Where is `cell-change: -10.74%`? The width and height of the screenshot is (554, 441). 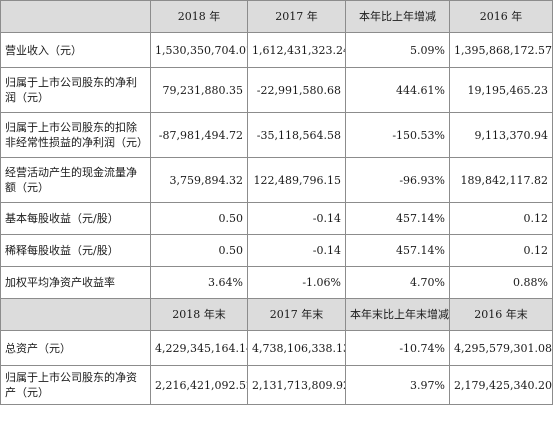
cell-change: -10.74% is located at coordinates (397, 348).